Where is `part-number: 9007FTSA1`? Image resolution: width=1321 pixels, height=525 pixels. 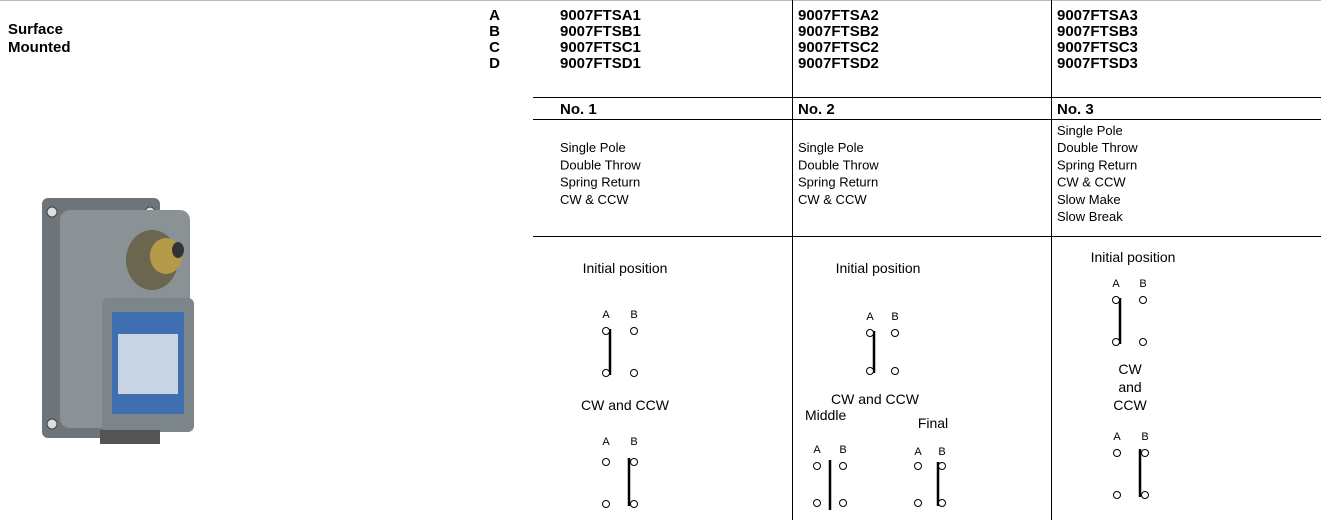 part-number: 9007FTSA1 is located at coordinates (600, 15).